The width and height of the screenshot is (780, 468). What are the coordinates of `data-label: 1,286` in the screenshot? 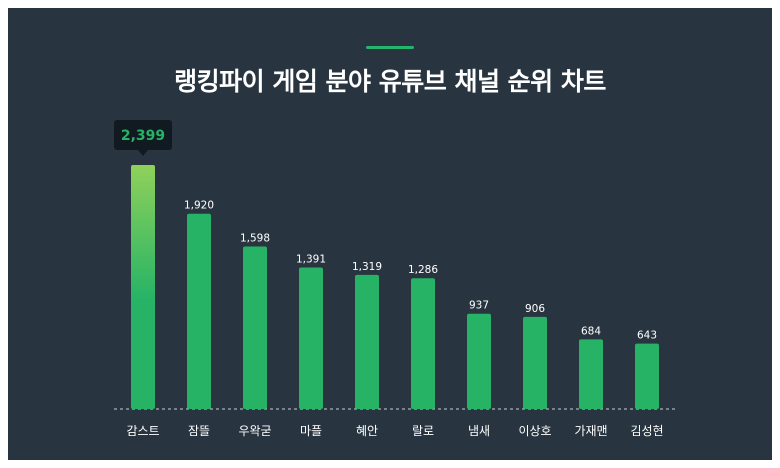 It's located at (423, 270).